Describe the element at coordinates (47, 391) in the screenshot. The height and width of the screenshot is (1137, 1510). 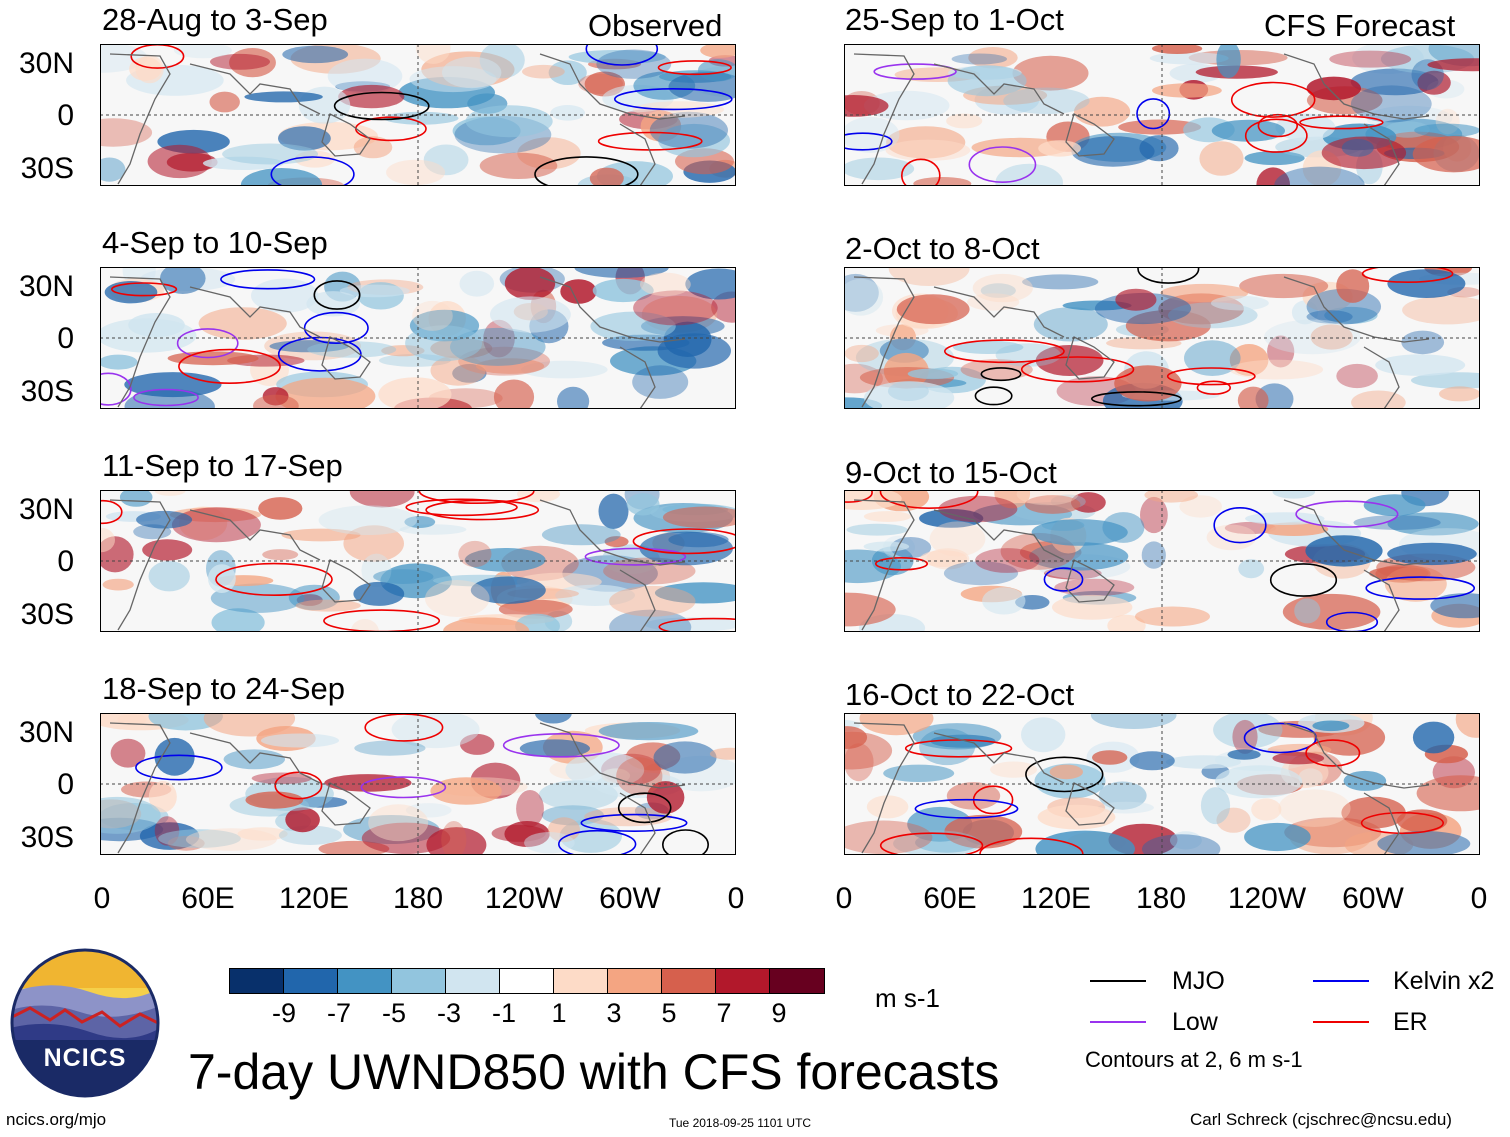
I see `lat-30s-2: 30S` at that location.